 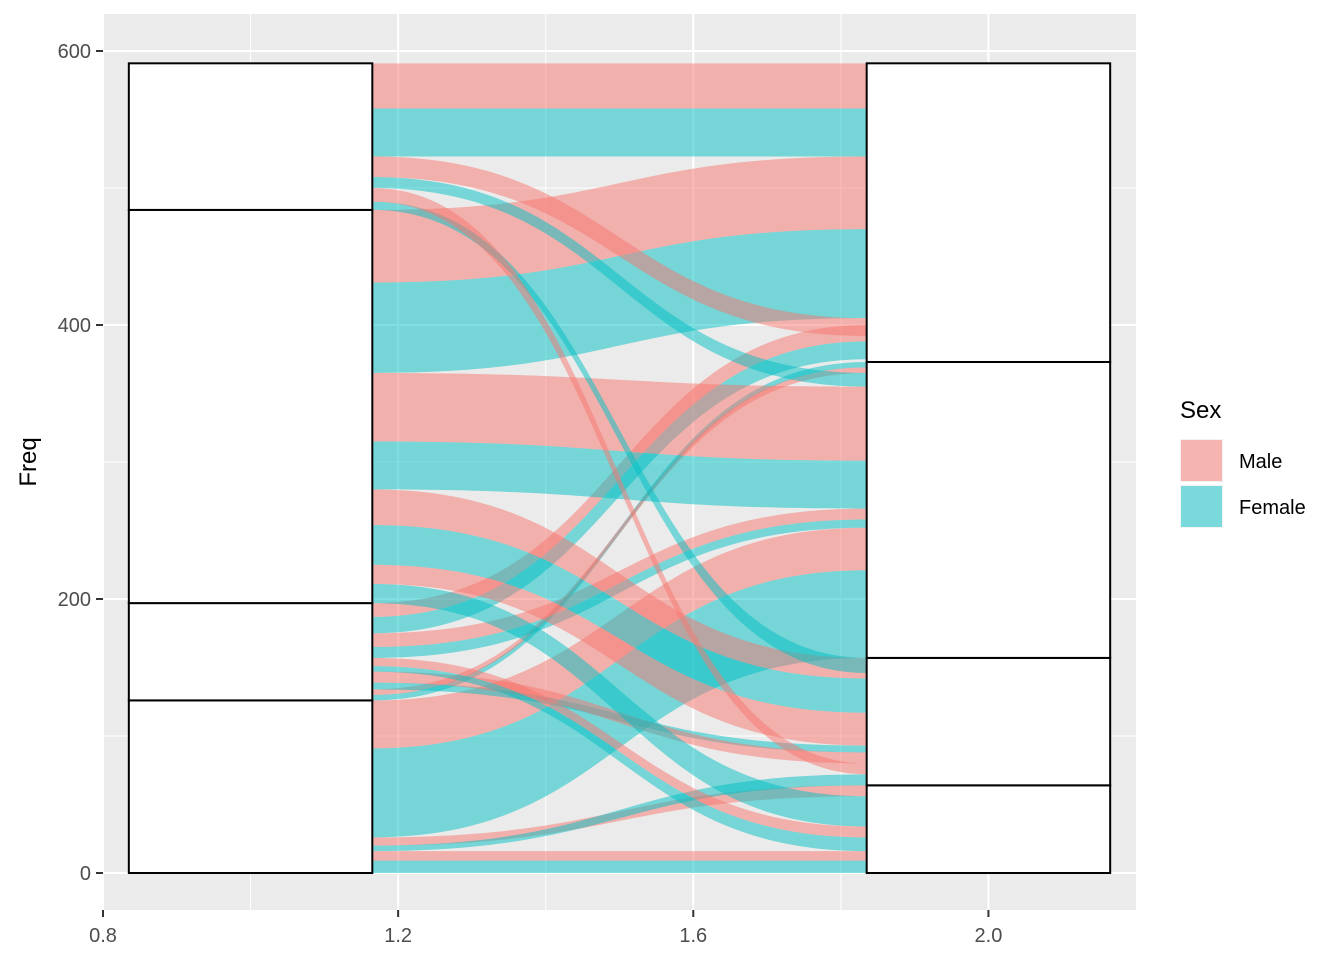 I want to click on legend-label-female: Female, so click(x=1272, y=508).